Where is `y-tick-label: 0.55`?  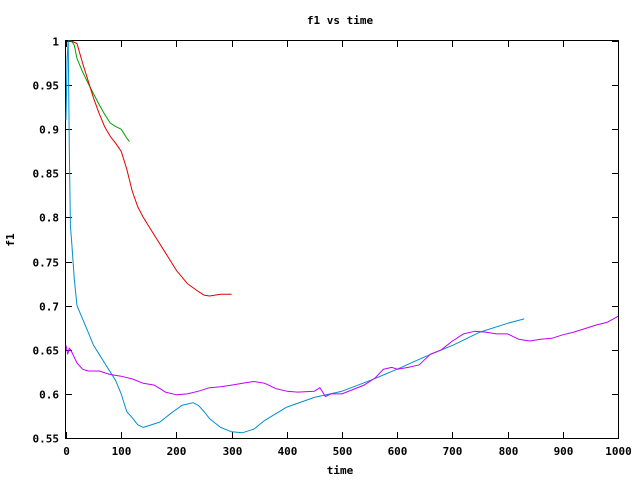 y-tick-label: 0.55 is located at coordinates (46, 439).